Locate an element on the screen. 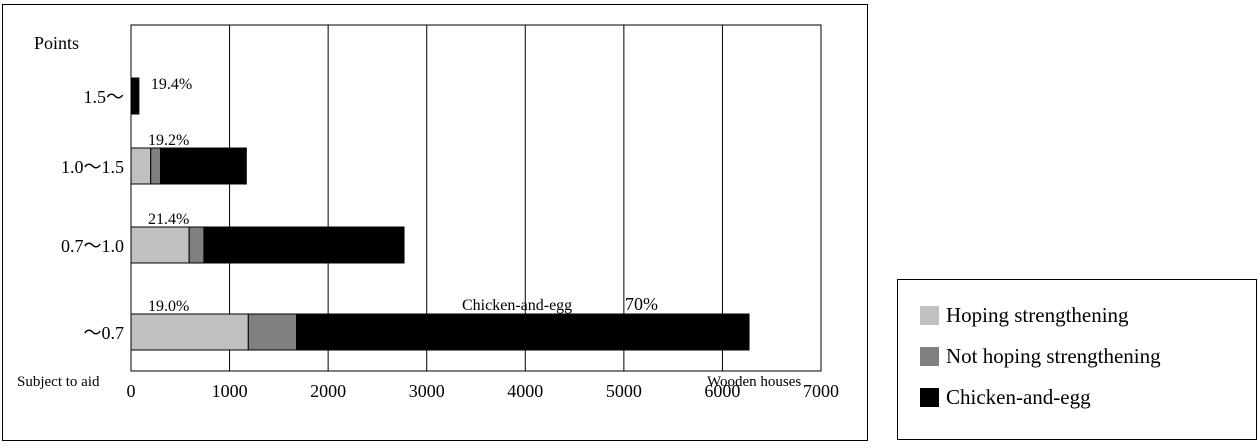 This screenshot has height=447, width=1260. legend-swatch-hoping is located at coordinates (929, 315).